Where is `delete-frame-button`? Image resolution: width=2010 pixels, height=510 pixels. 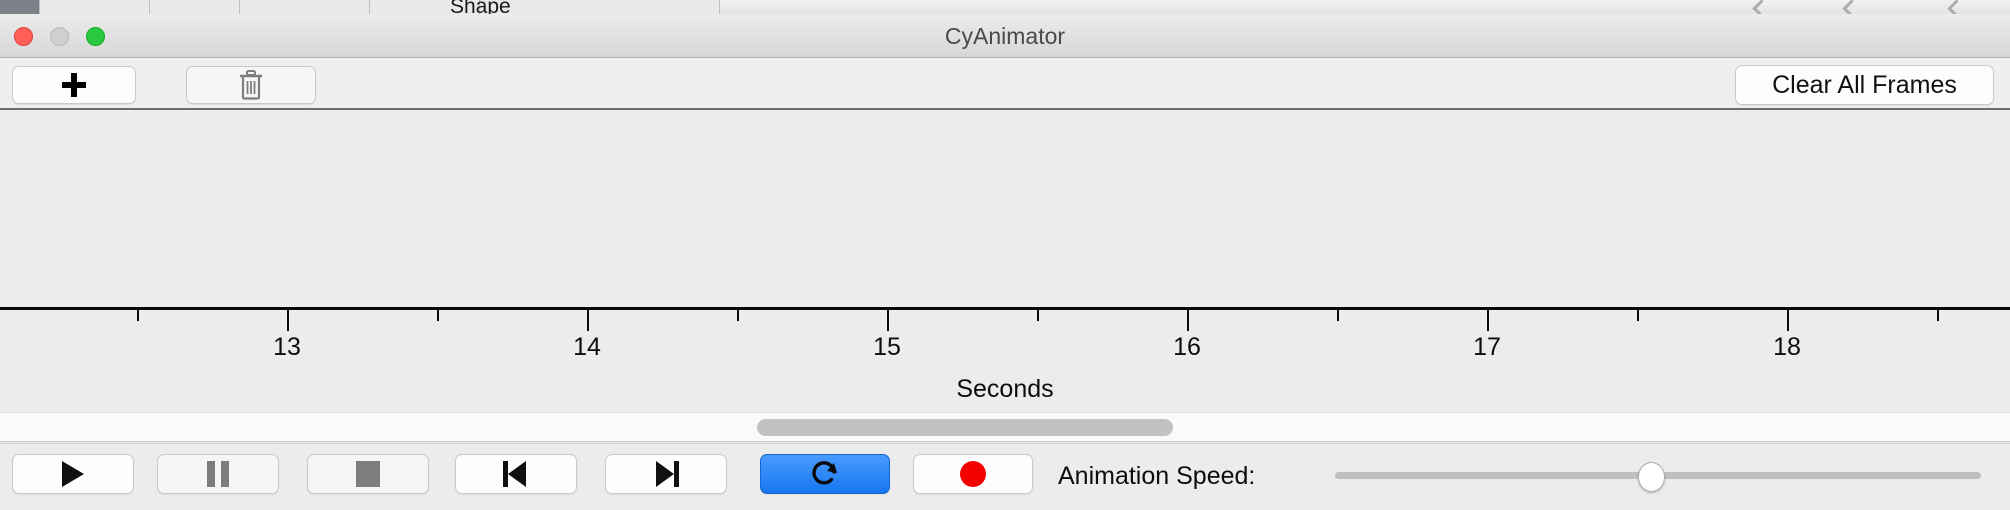
delete-frame-button is located at coordinates (251, 85).